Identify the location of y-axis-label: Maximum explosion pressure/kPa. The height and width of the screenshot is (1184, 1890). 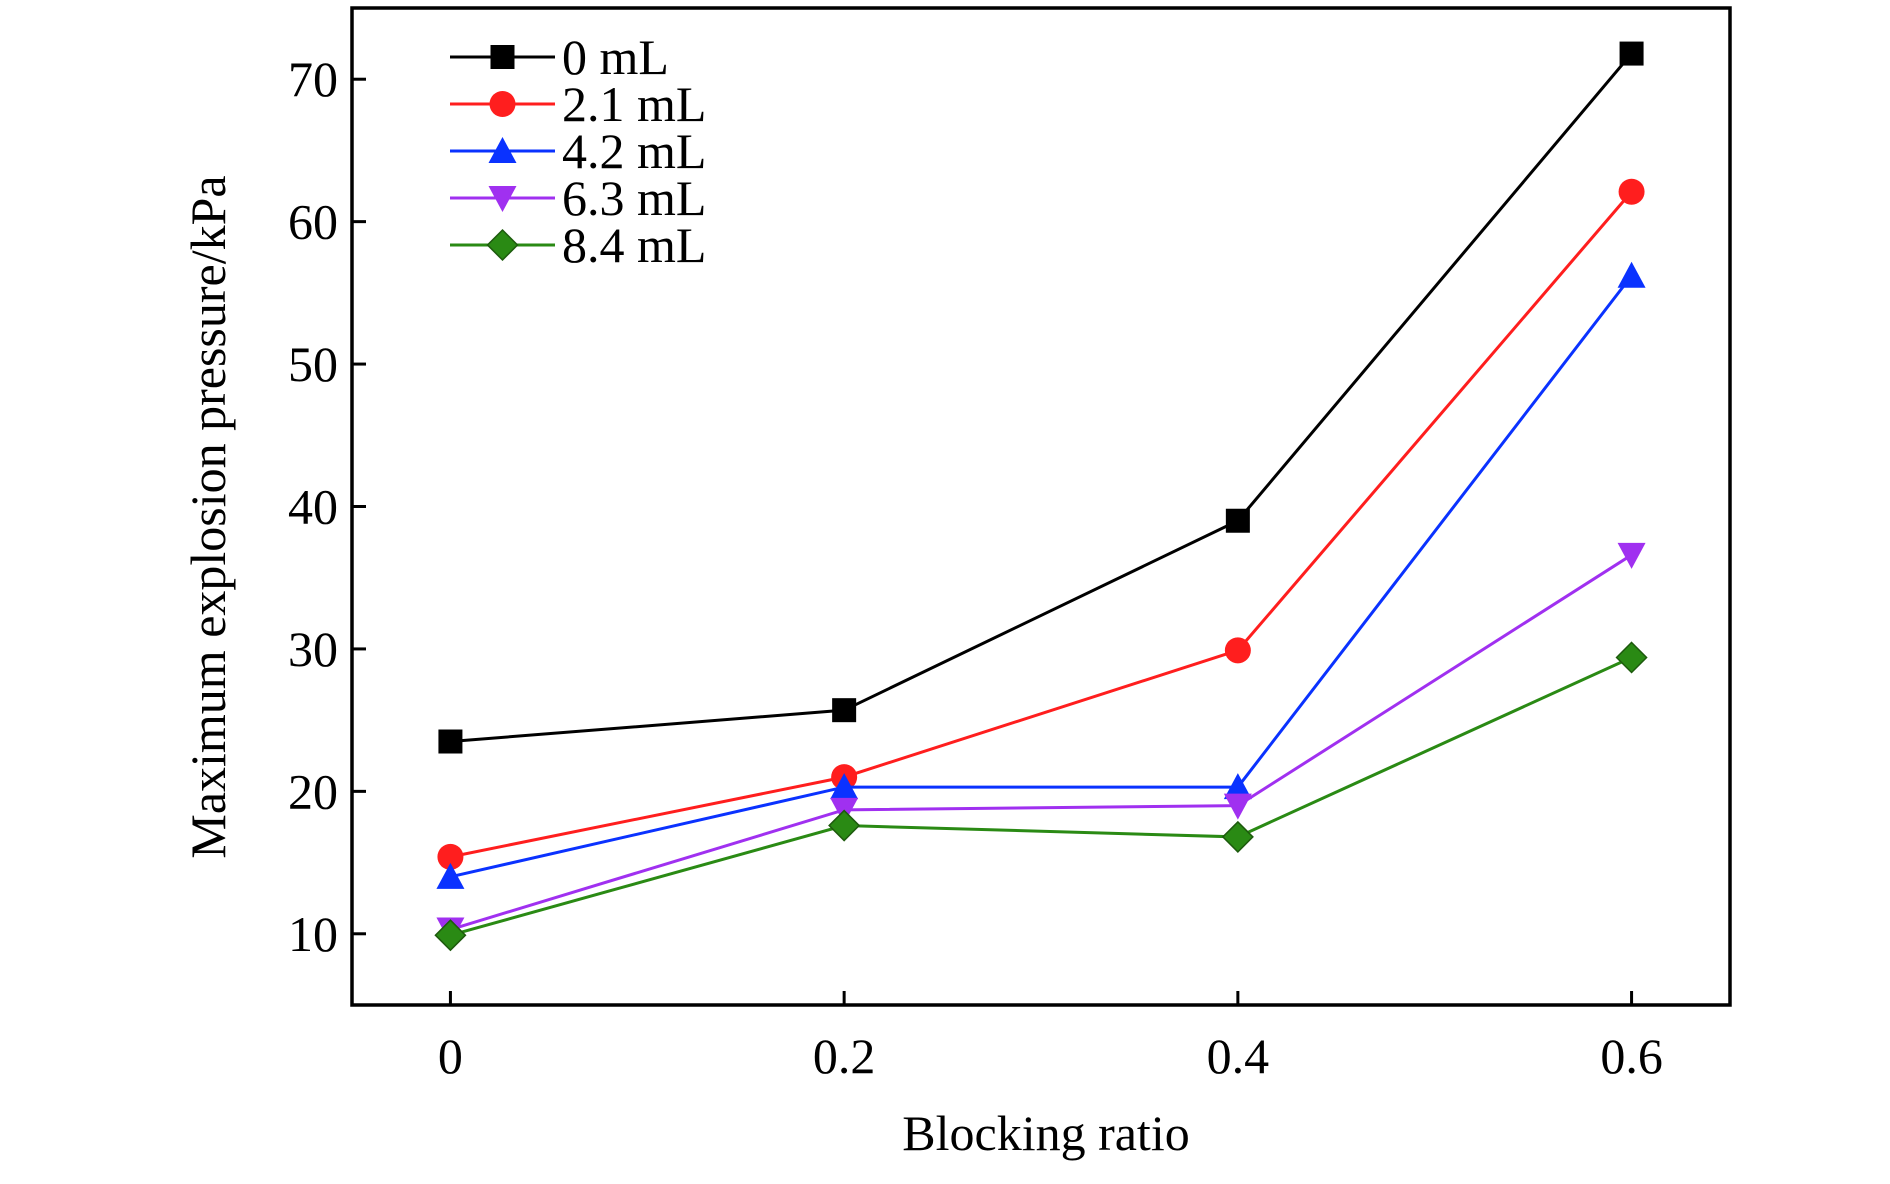
(208, 516).